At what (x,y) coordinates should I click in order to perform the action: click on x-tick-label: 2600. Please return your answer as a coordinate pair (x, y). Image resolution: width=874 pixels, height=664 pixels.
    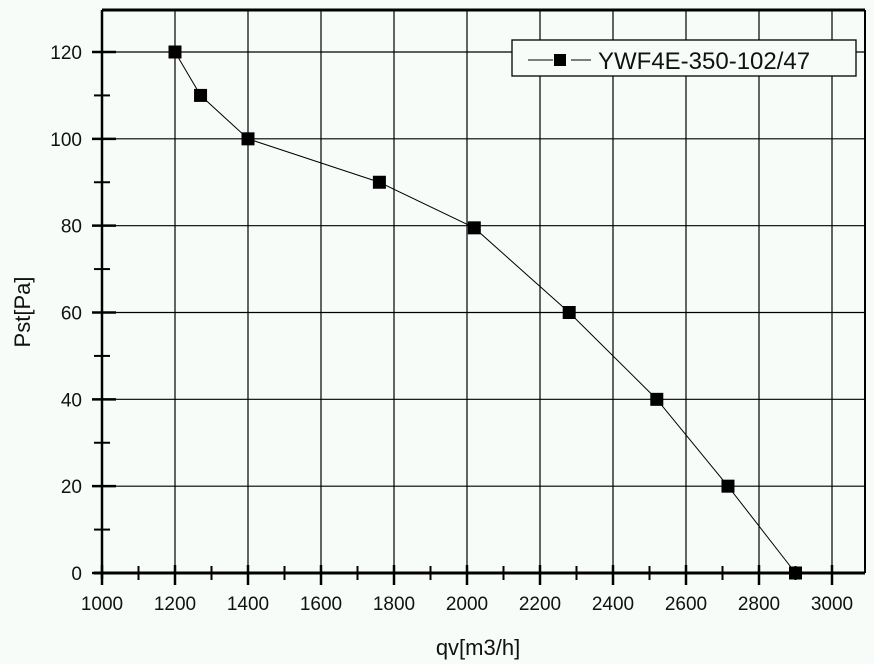
    Looking at the image, I should click on (686, 604).